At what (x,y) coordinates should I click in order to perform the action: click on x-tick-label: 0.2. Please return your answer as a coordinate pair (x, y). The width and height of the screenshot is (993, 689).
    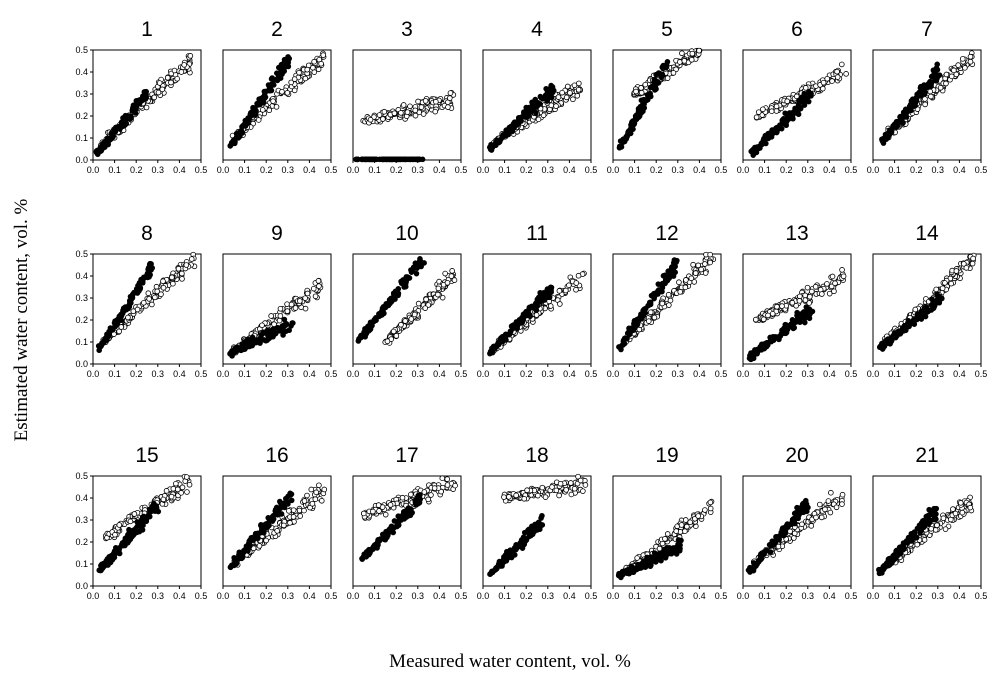
    Looking at the image, I should click on (656, 374).